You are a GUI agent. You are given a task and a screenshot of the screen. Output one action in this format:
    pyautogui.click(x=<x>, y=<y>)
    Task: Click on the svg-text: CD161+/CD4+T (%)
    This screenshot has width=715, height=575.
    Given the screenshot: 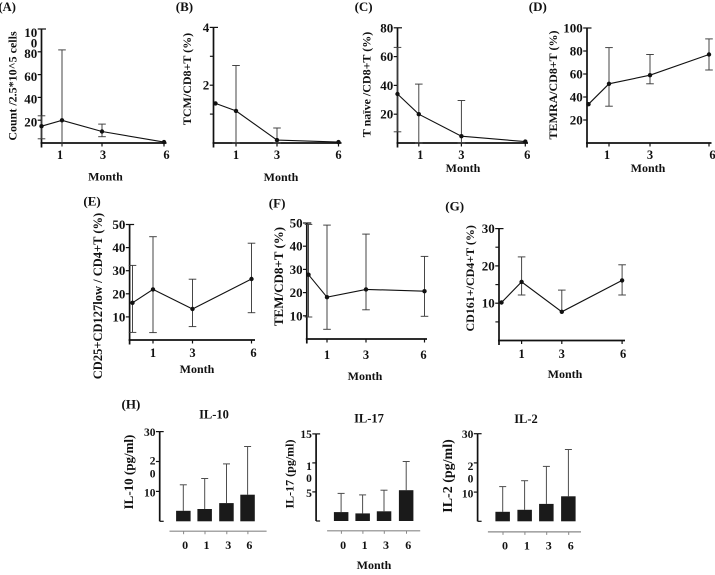 What is the action you would take?
    pyautogui.click(x=470, y=278)
    